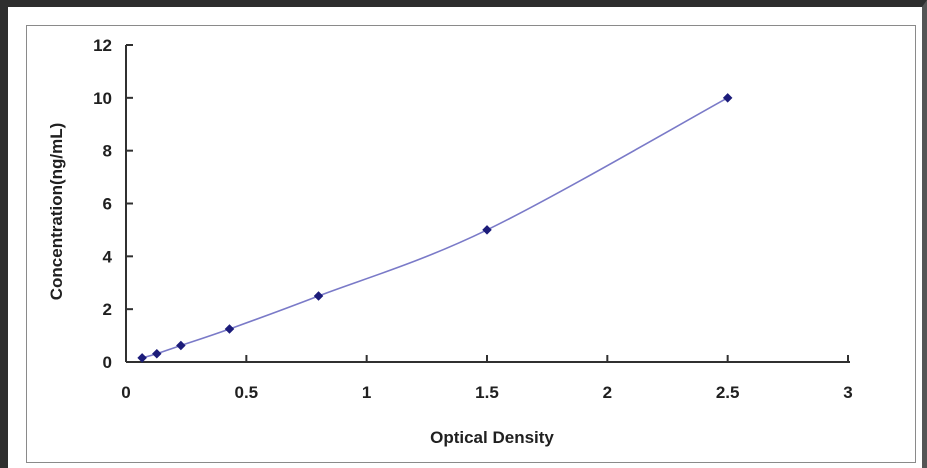 The image size is (927, 468). I want to click on x-tick-label: 0, so click(125, 392).